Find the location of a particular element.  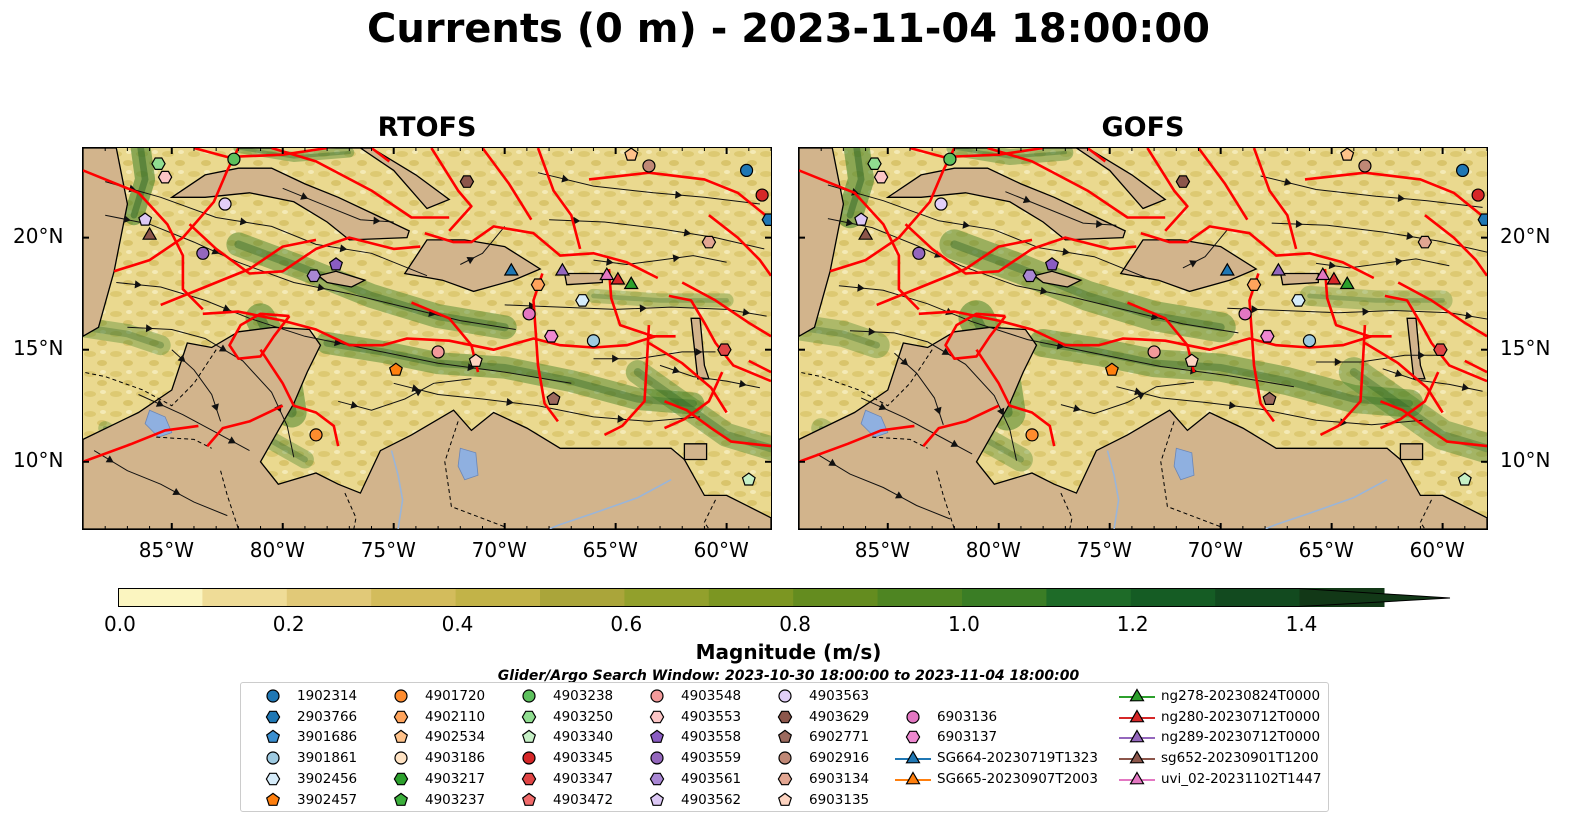

legend-label: 6903135 is located at coordinates (839, 799).